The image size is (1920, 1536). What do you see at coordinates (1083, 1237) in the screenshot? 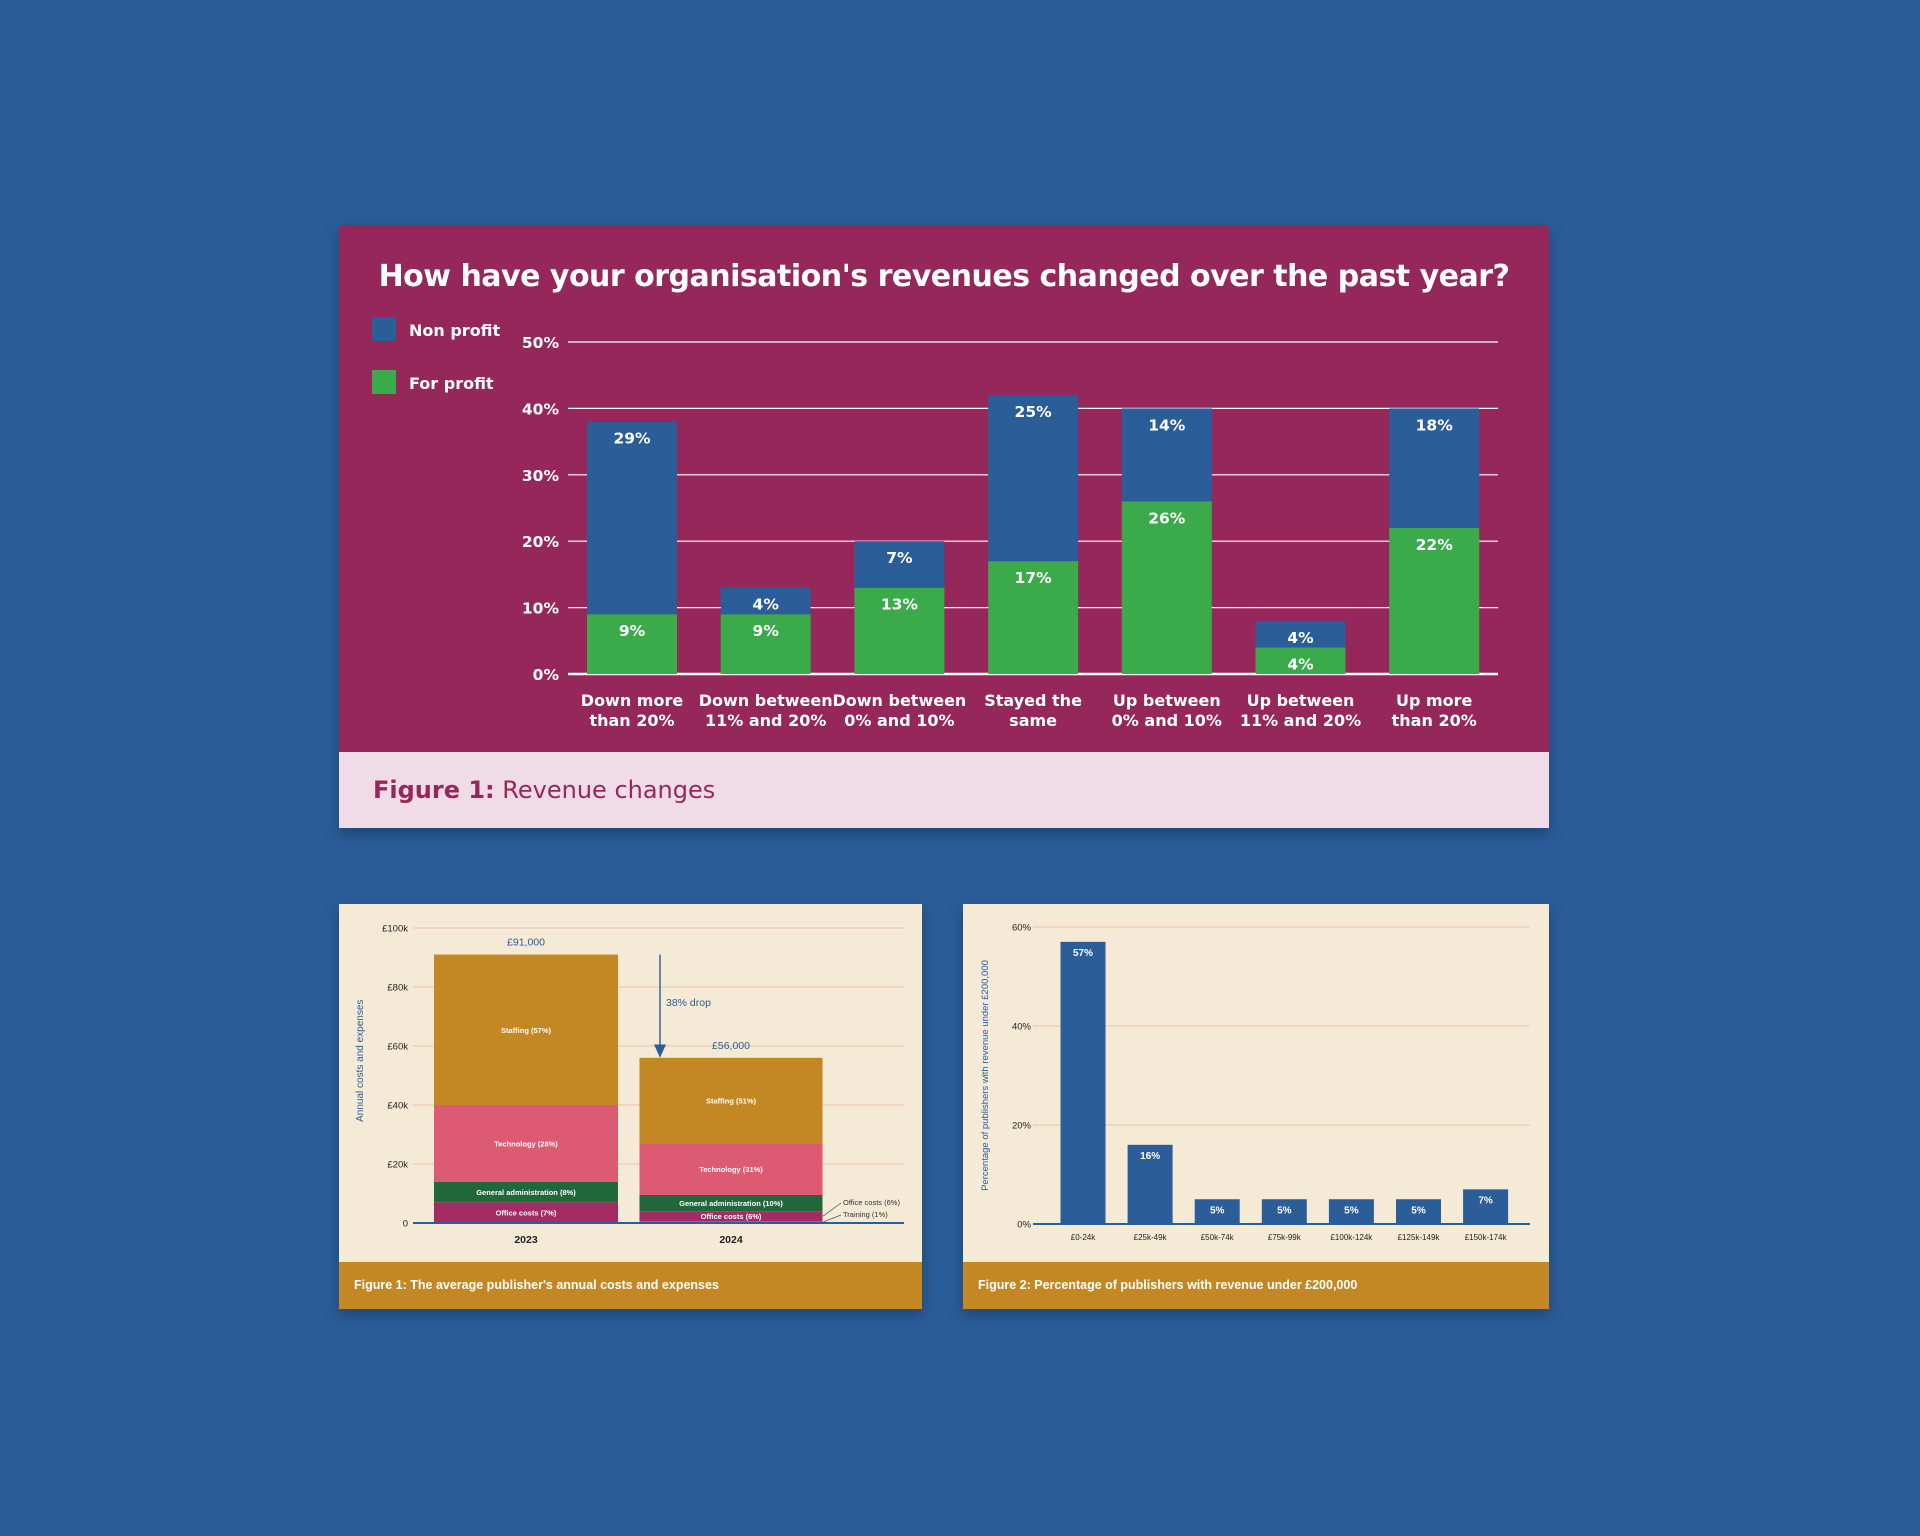
I see `x-tick-label: £0-24k` at bounding box center [1083, 1237].